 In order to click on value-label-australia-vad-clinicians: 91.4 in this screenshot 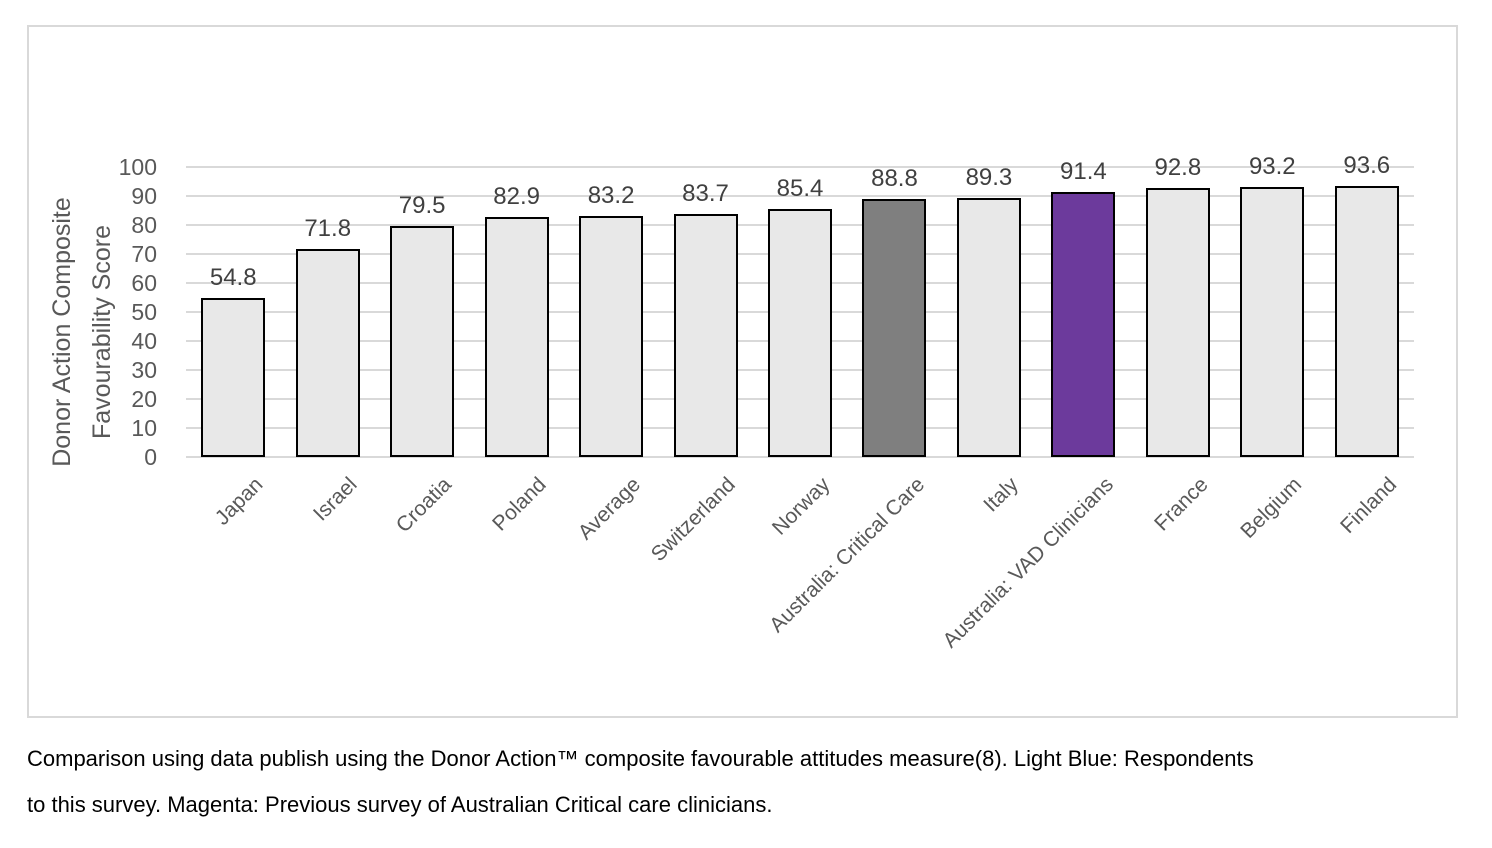, I will do `click(1083, 171)`.